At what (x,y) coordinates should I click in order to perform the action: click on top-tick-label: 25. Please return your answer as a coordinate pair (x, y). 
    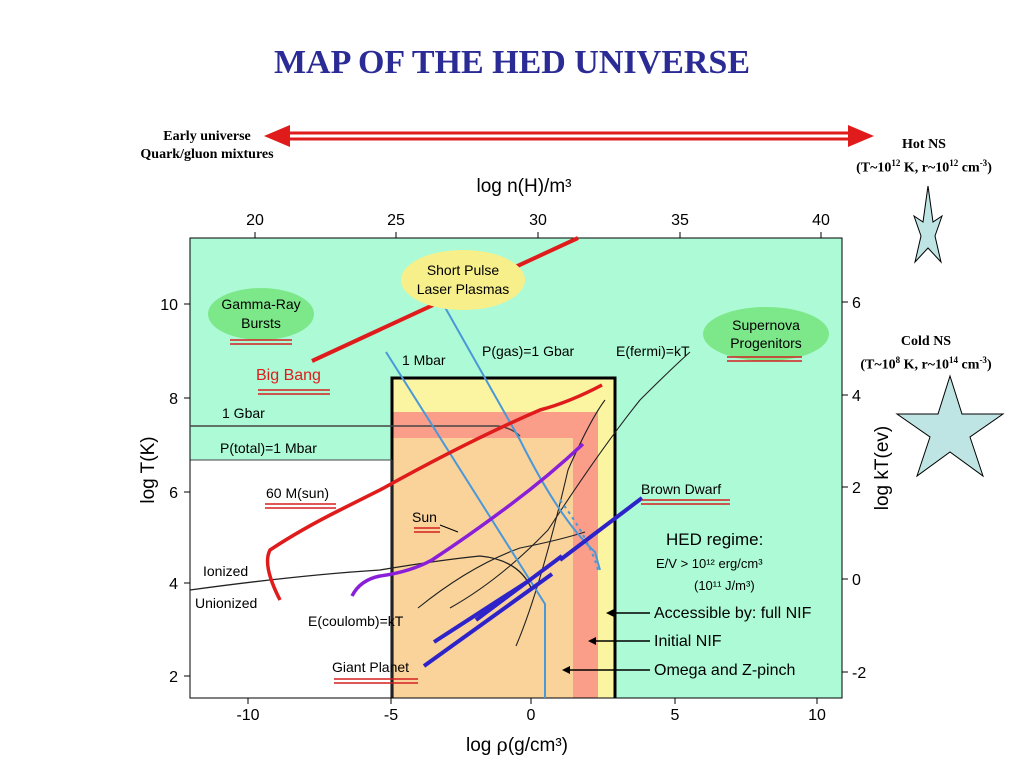
    Looking at the image, I should click on (396, 220).